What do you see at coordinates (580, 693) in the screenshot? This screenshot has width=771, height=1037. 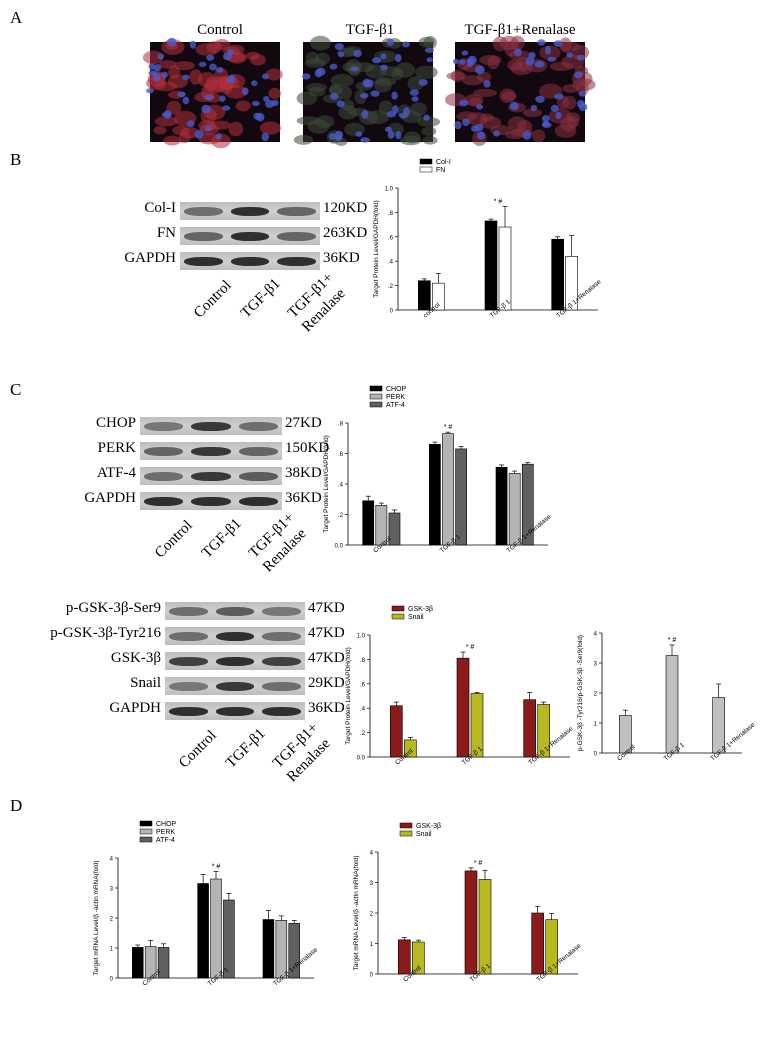 I see `y-axis-label: p-GSK-3β -Tyr216/p-GSK-3β -Ser9(fold)` at bounding box center [580, 693].